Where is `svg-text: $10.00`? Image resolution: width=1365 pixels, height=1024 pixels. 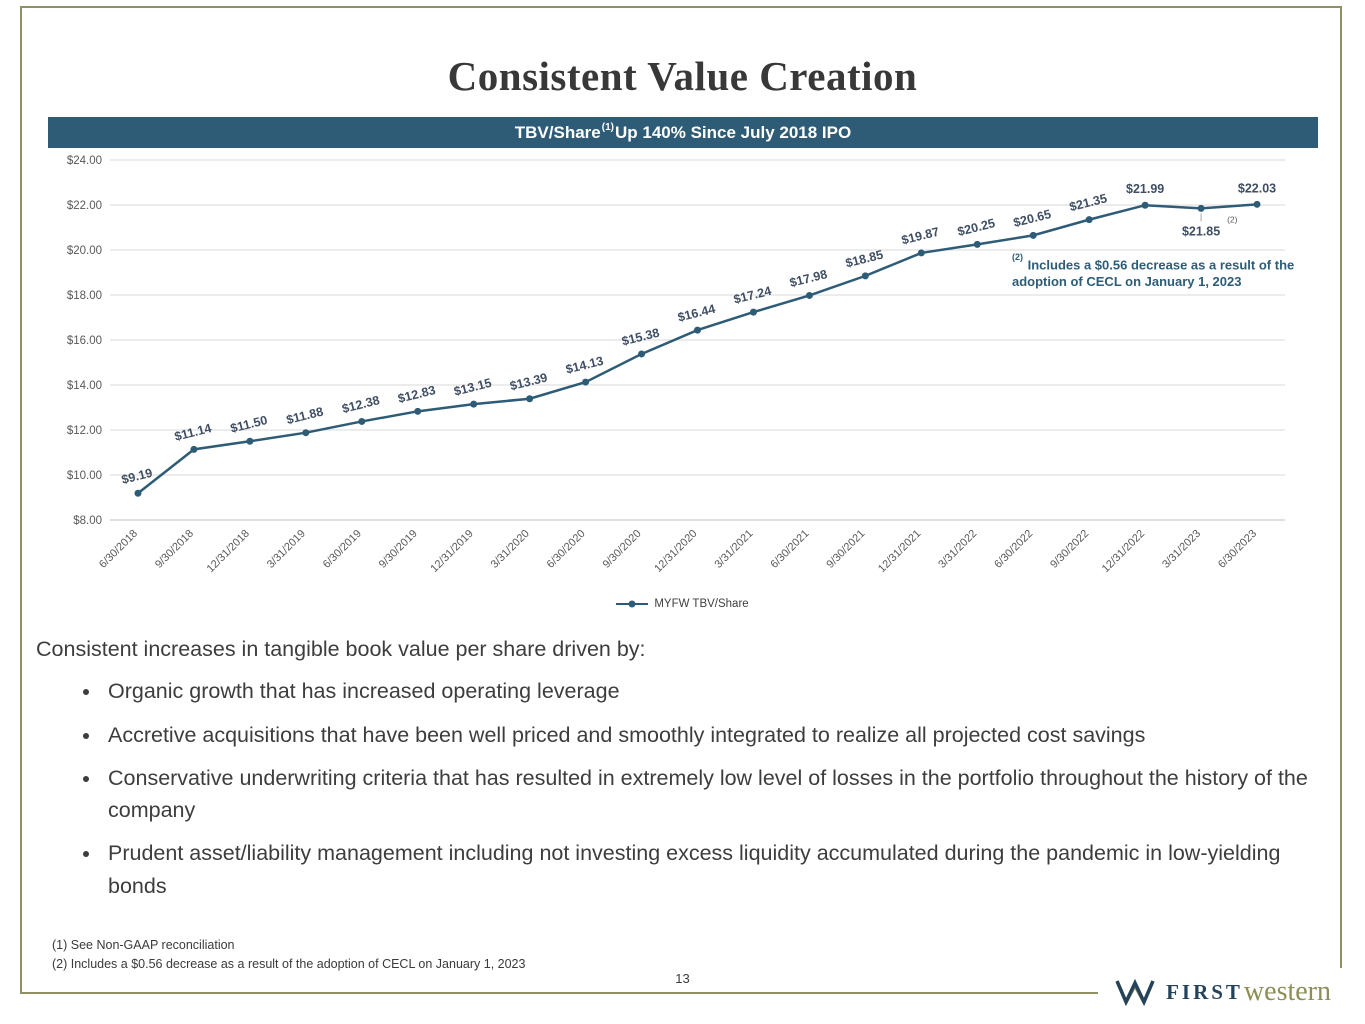 svg-text: $10.00 is located at coordinates (84, 476).